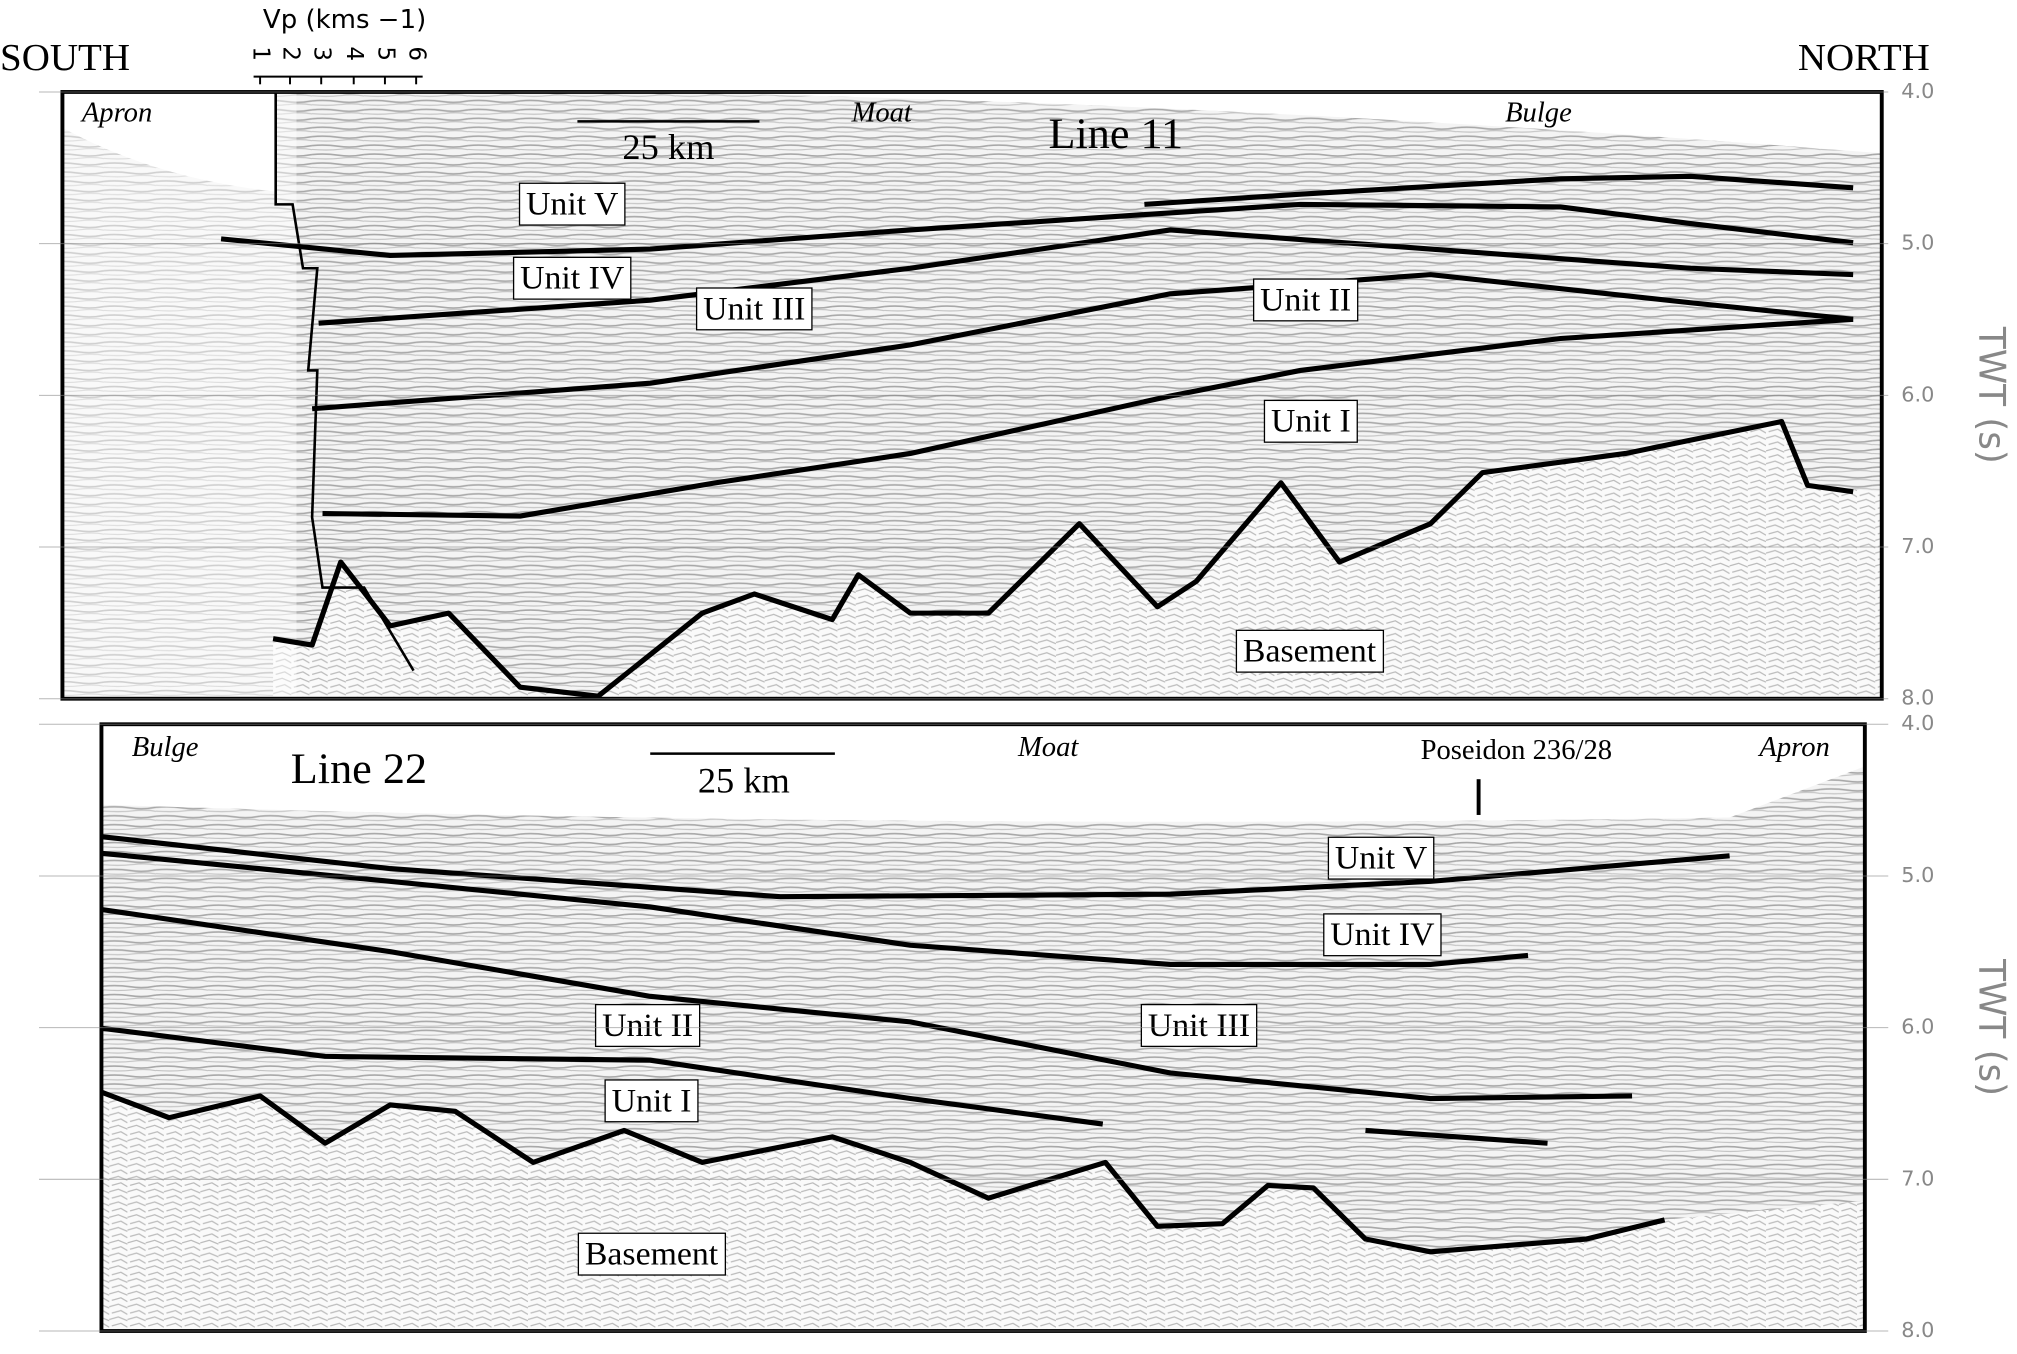 The height and width of the screenshot is (1354, 2017). I want to click on panel-title: Line 22, so click(359, 769).